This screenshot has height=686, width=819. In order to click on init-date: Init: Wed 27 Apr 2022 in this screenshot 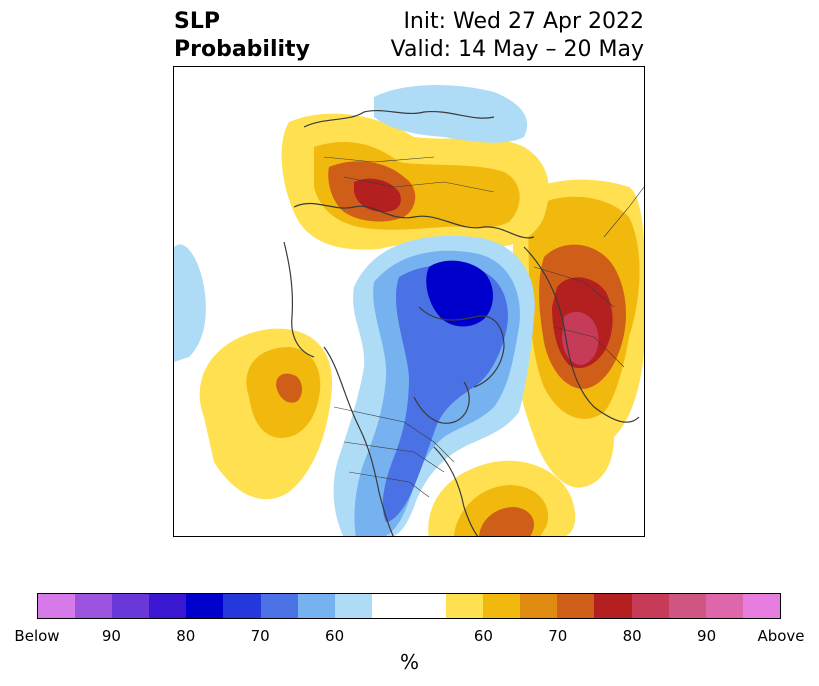, I will do `click(523, 21)`.